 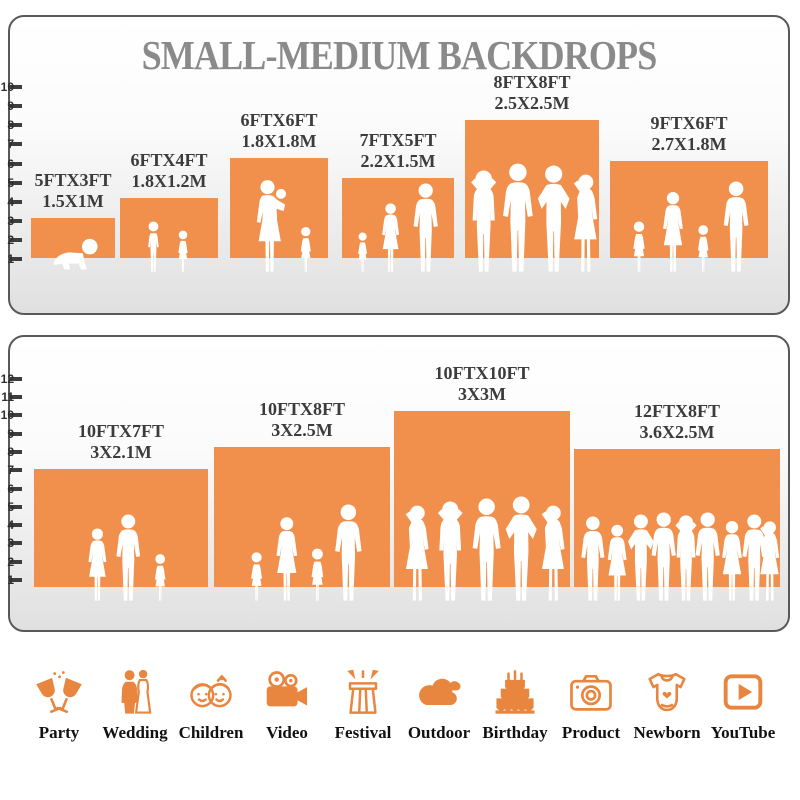 What do you see at coordinates (689, 123) in the screenshot?
I see `size-feet: 9FTX6FT` at bounding box center [689, 123].